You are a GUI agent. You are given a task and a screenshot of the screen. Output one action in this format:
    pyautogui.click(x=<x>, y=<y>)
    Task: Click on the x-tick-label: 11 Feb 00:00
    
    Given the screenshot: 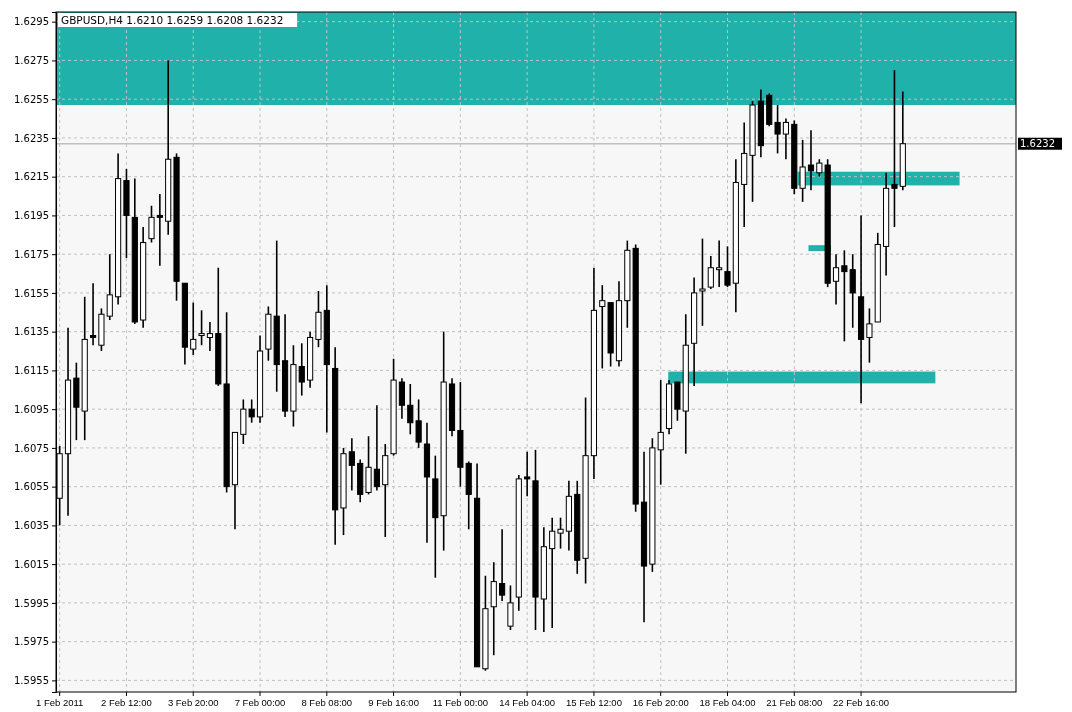 What is the action you would take?
    pyautogui.click(x=460, y=702)
    